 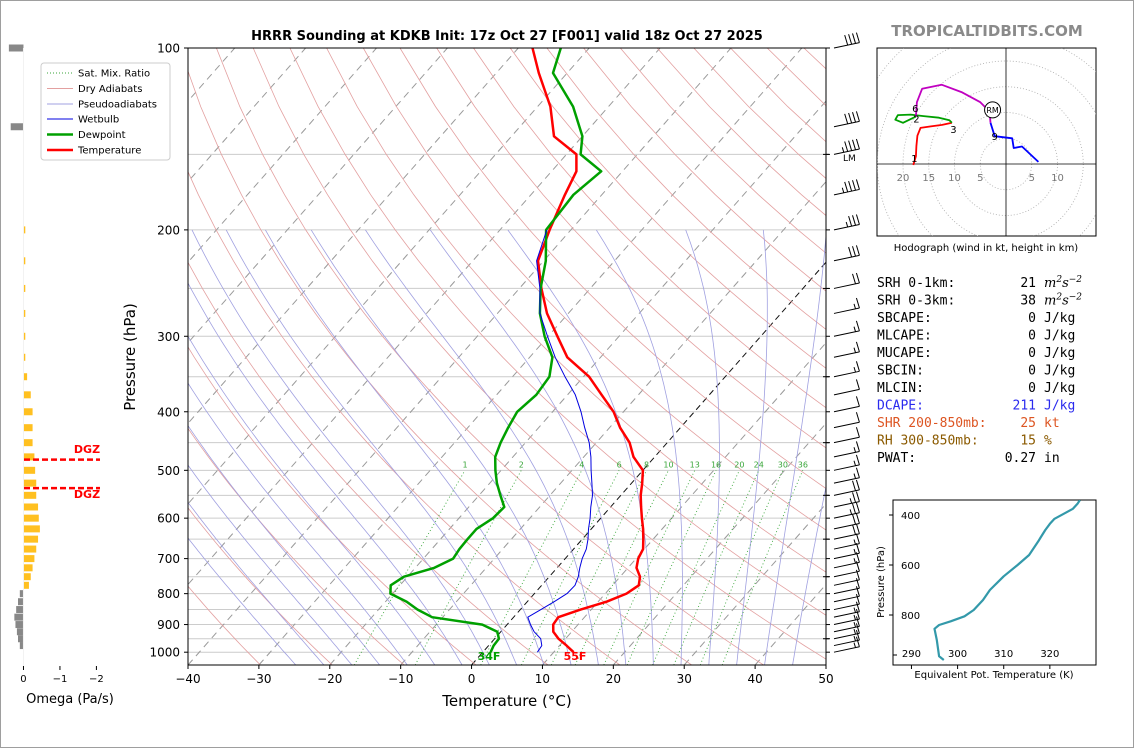 I want to click on index-value: 0.27, so click(x=1020, y=458).